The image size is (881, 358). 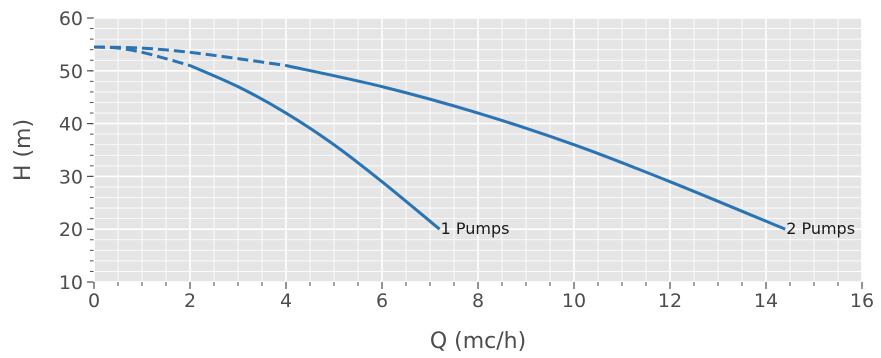 What do you see at coordinates (71, 283) in the screenshot?
I see `y-tick-label: 10` at bounding box center [71, 283].